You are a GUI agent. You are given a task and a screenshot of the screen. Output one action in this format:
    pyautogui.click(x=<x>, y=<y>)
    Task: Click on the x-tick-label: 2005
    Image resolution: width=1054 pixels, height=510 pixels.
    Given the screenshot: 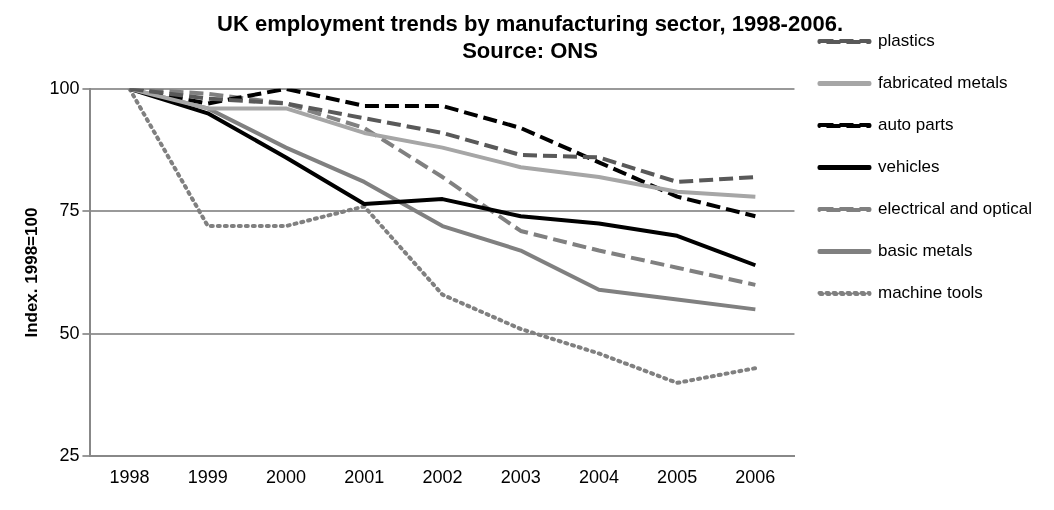 What is the action you would take?
    pyautogui.click(x=677, y=477)
    